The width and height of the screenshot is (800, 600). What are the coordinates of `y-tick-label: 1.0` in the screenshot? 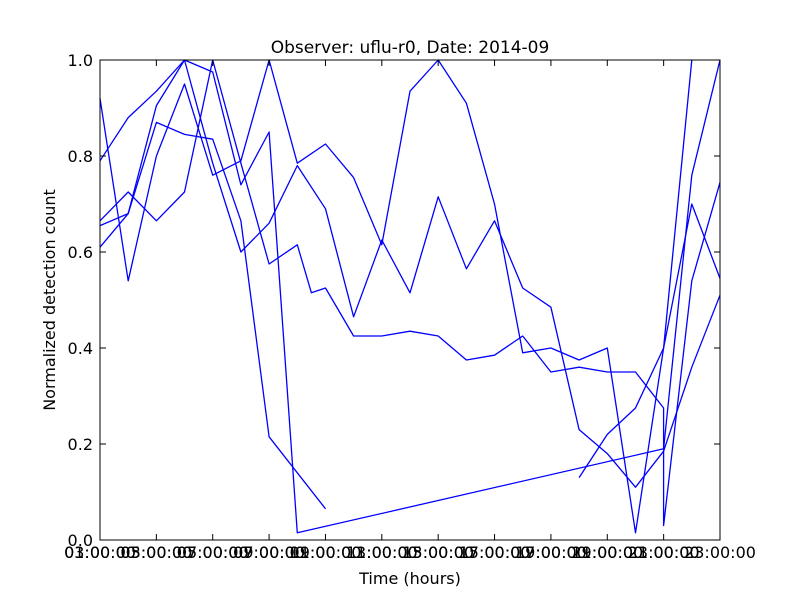 It's located at (80, 60).